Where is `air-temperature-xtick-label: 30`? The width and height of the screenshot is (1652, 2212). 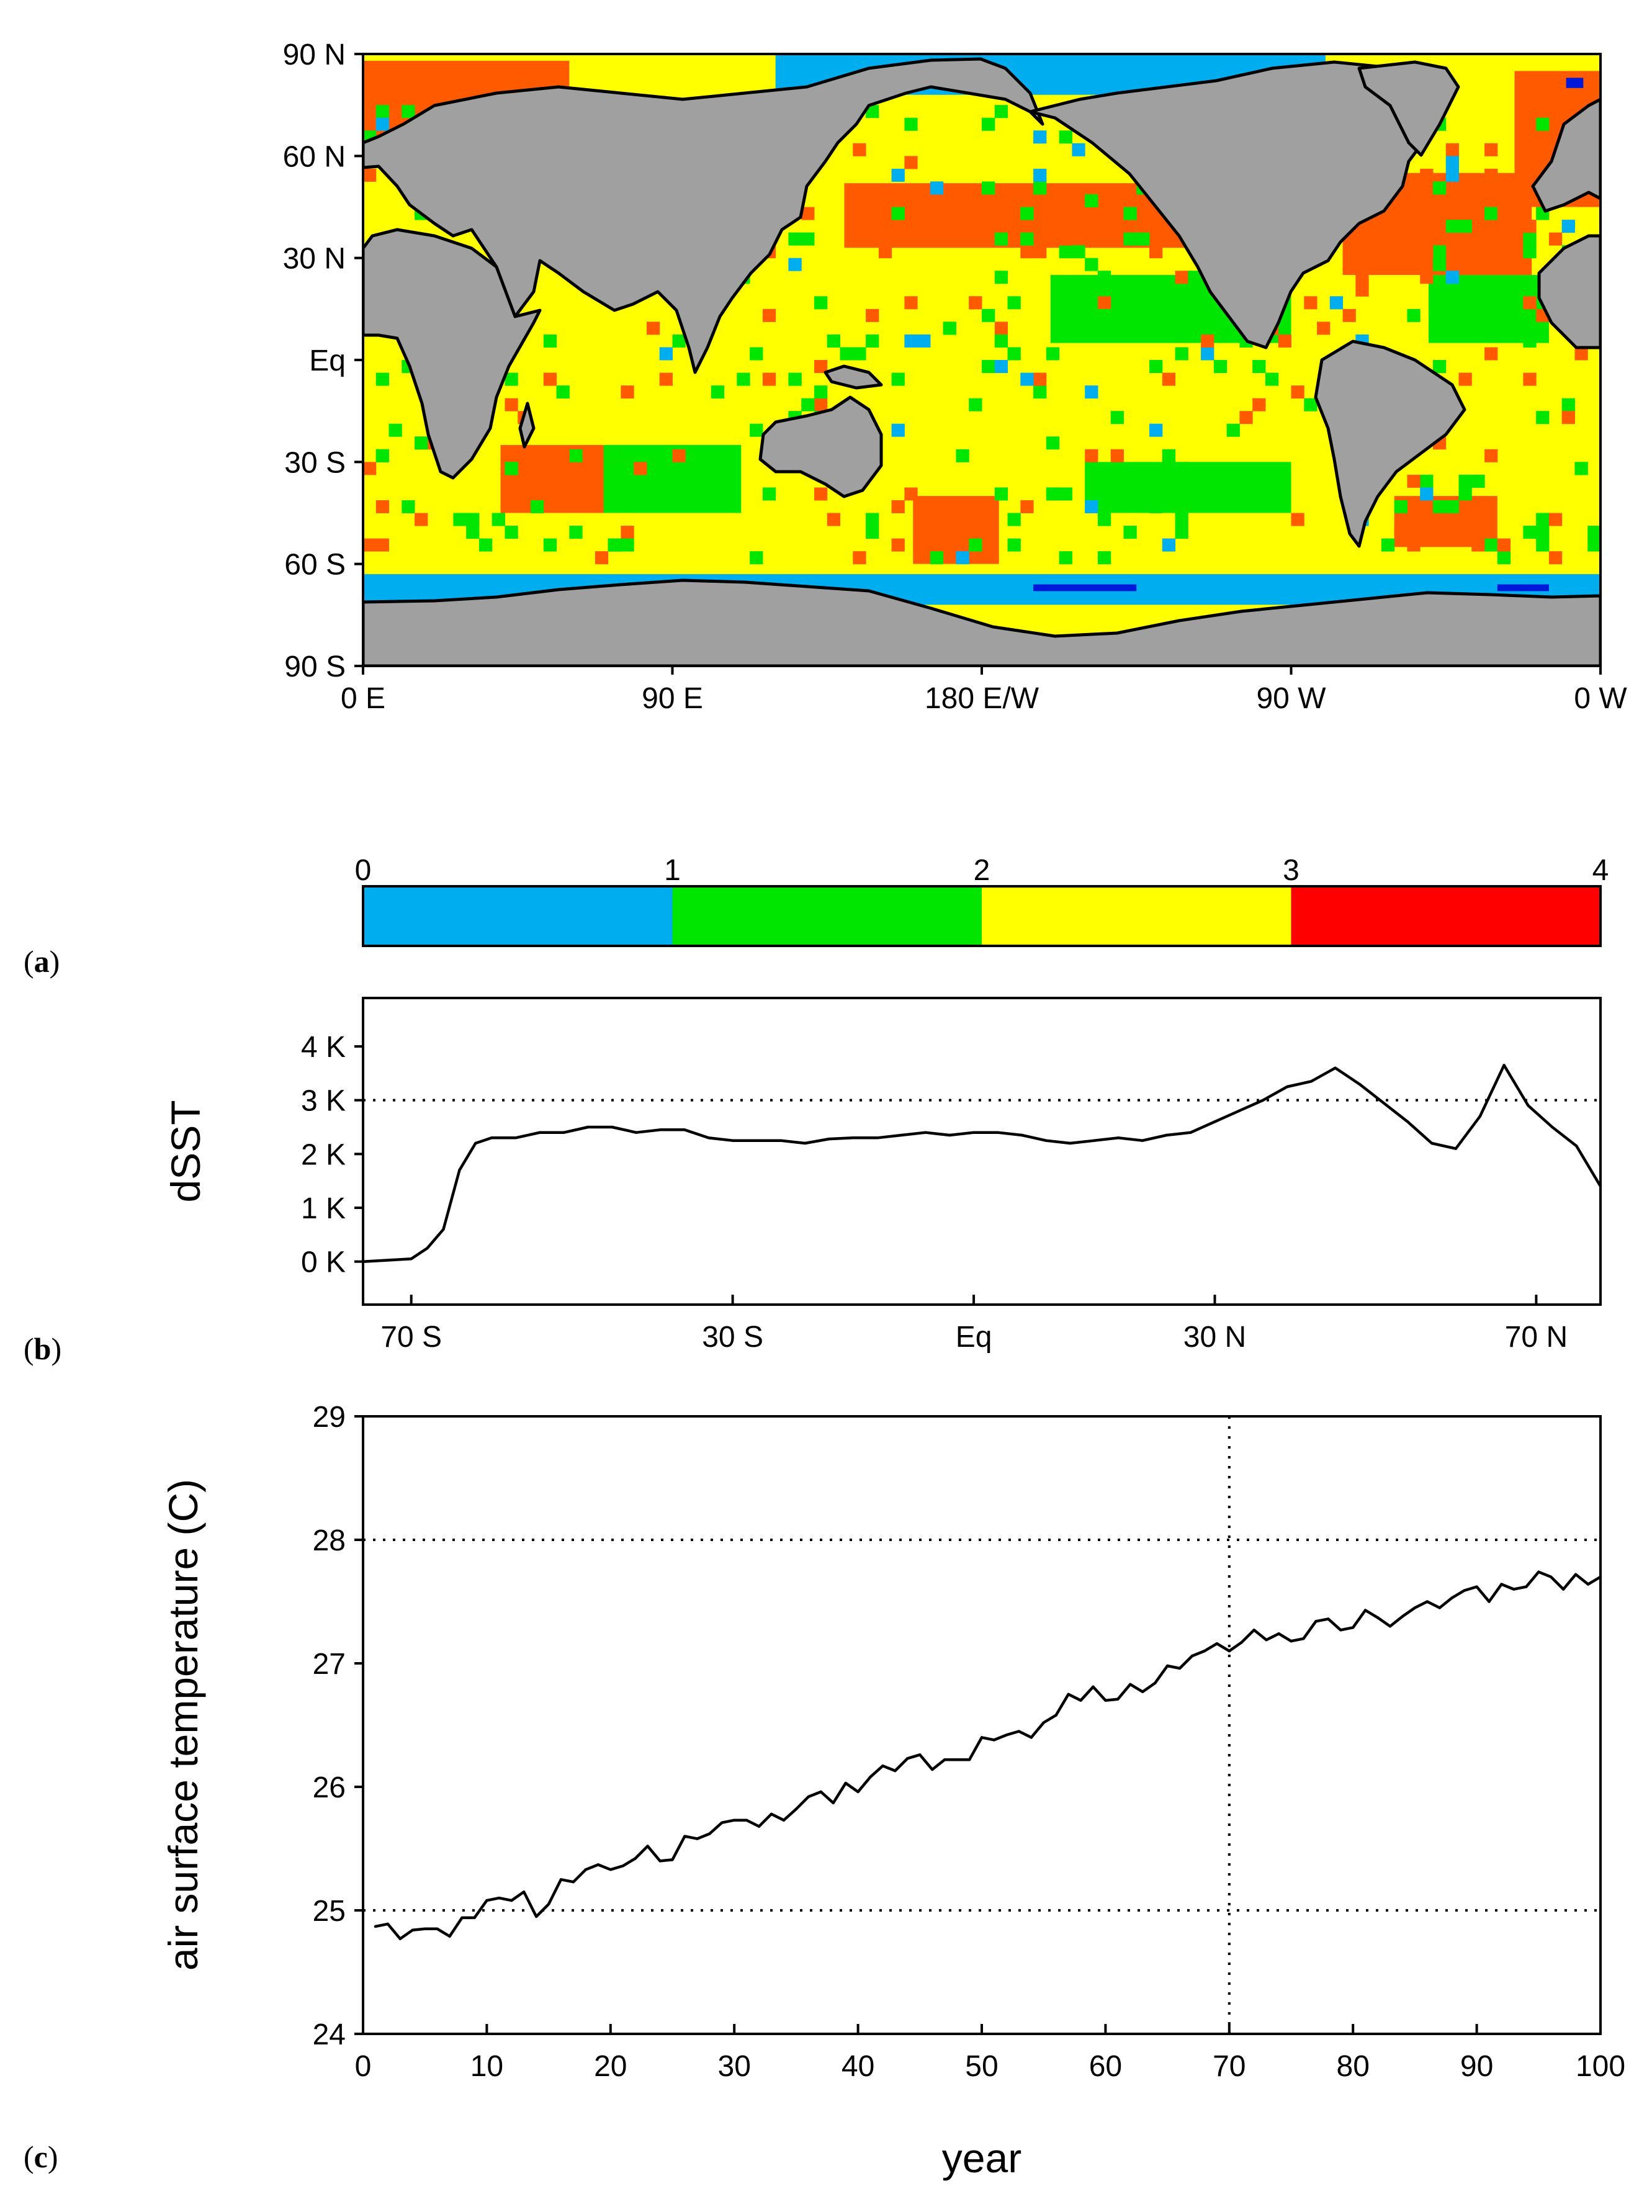 air-temperature-xtick-label: 30 is located at coordinates (734, 2066).